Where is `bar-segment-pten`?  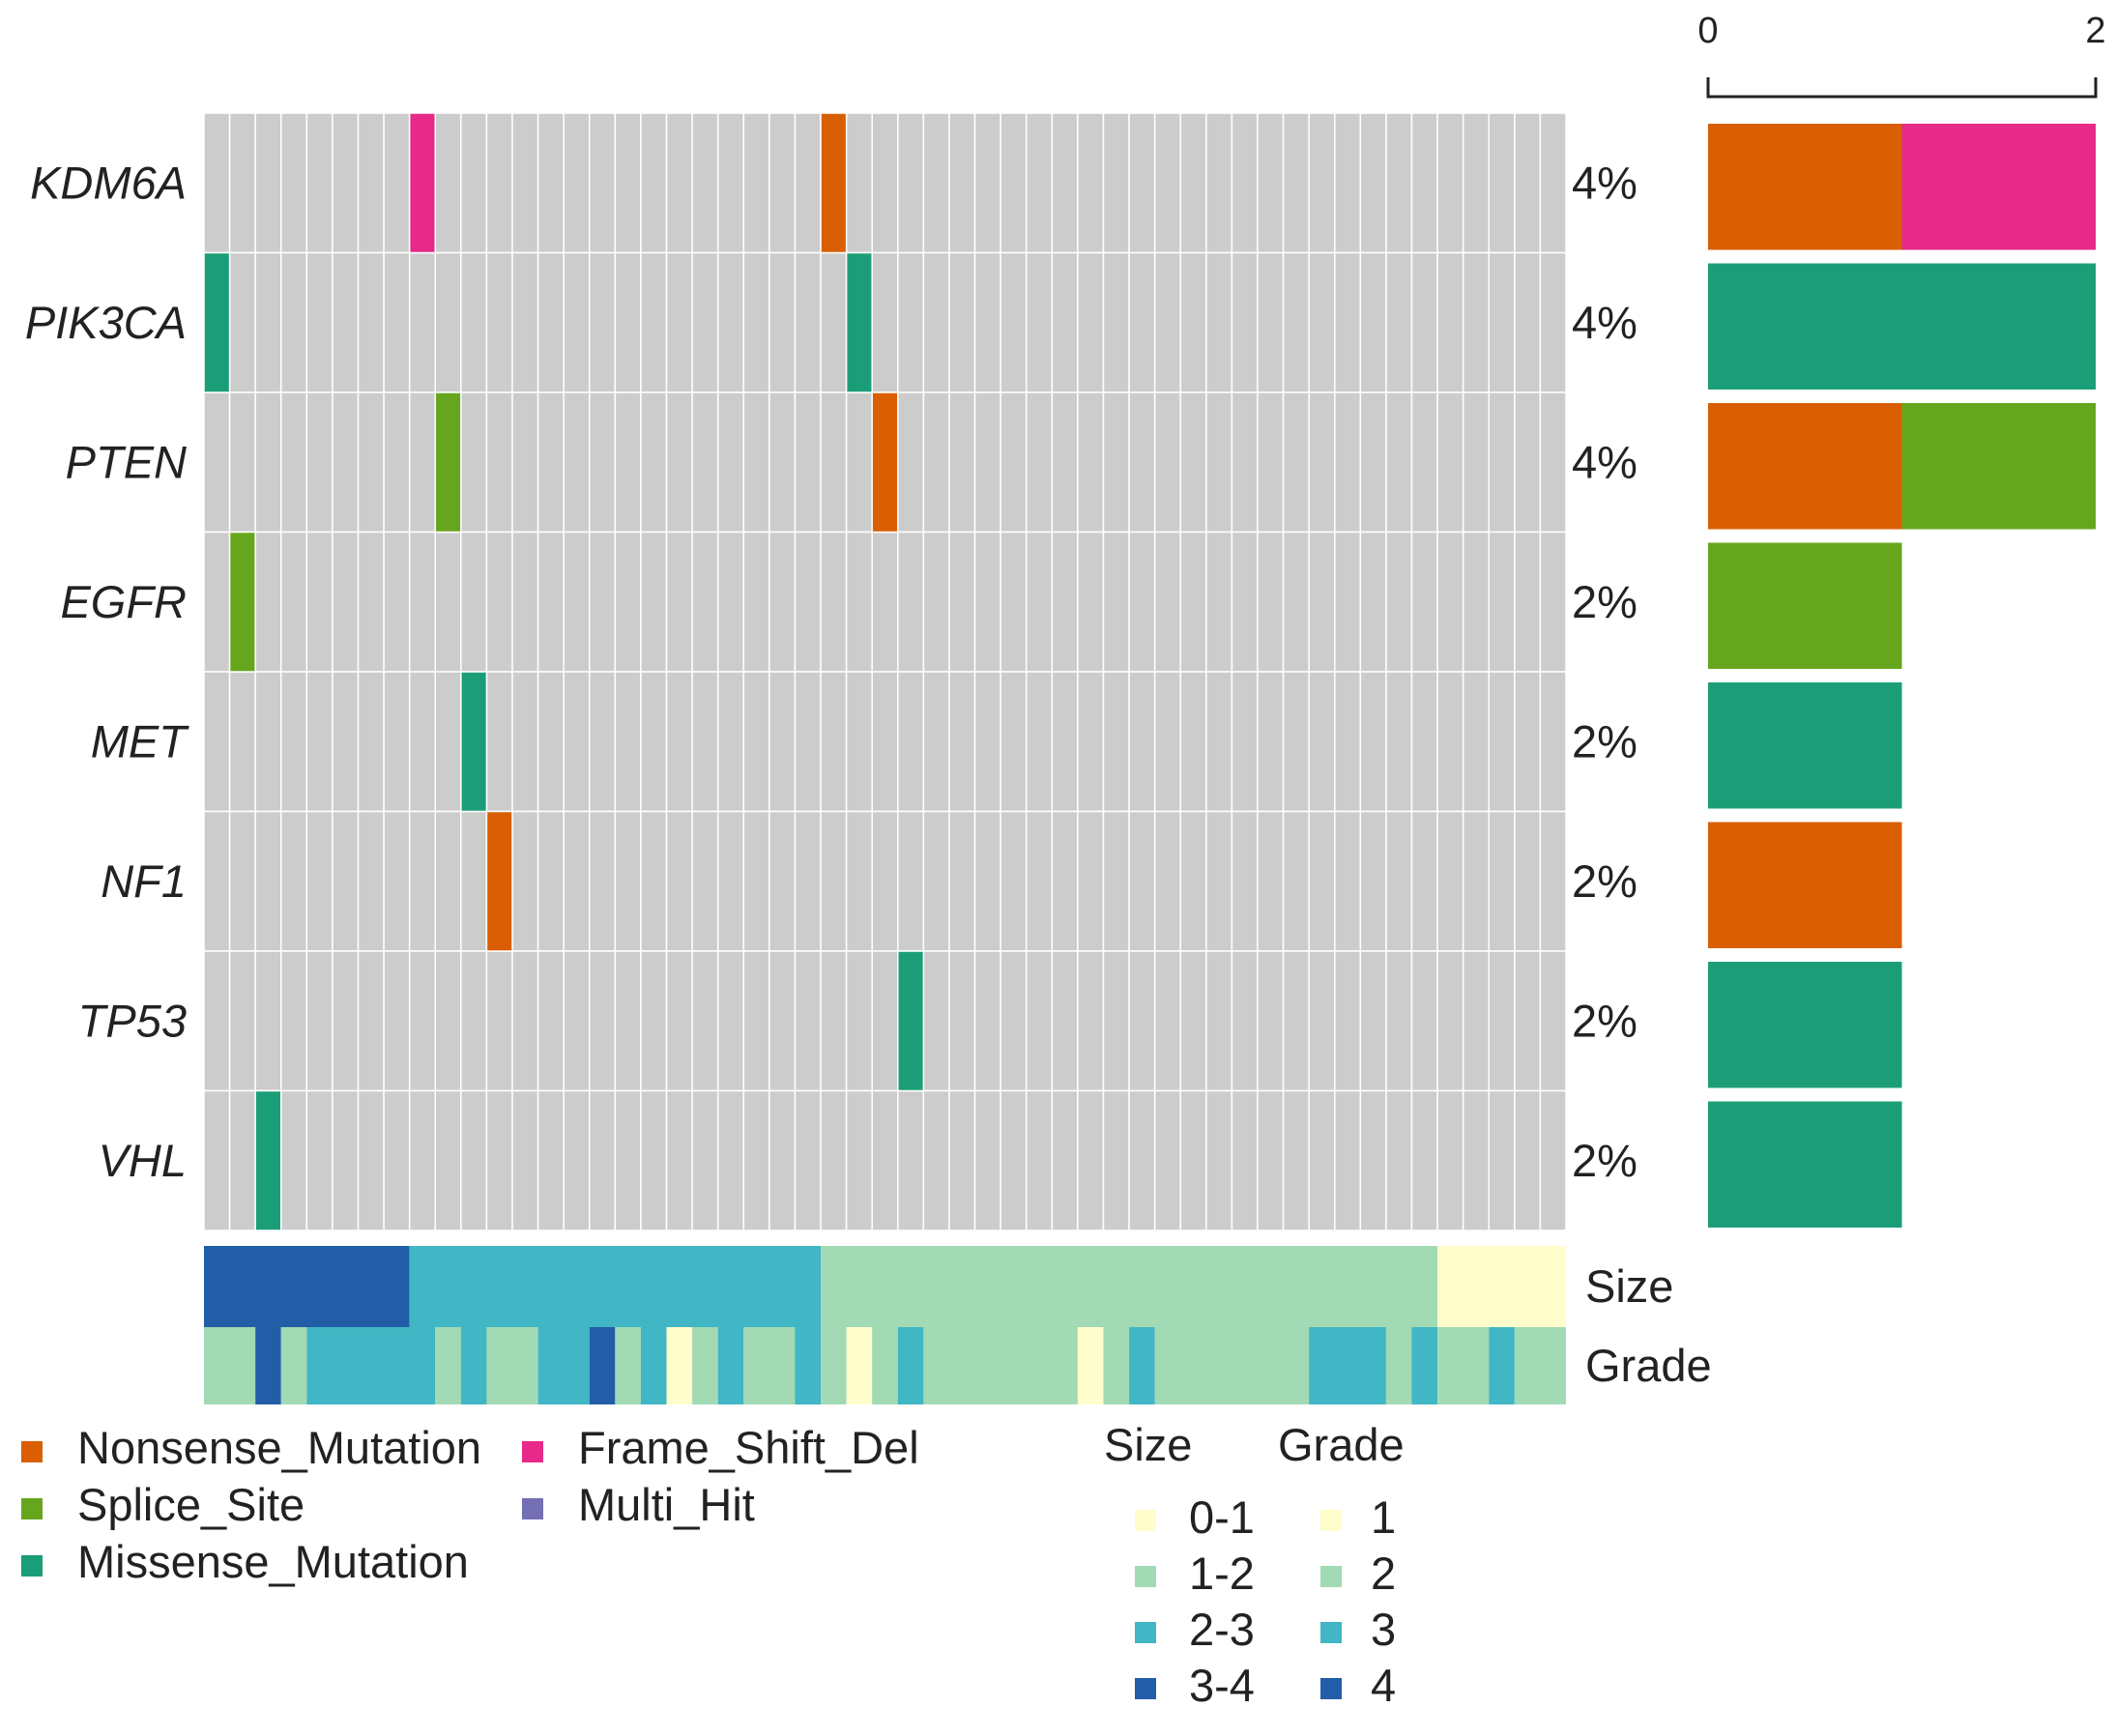
bar-segment-pten is located at coordinates (1805, 466).